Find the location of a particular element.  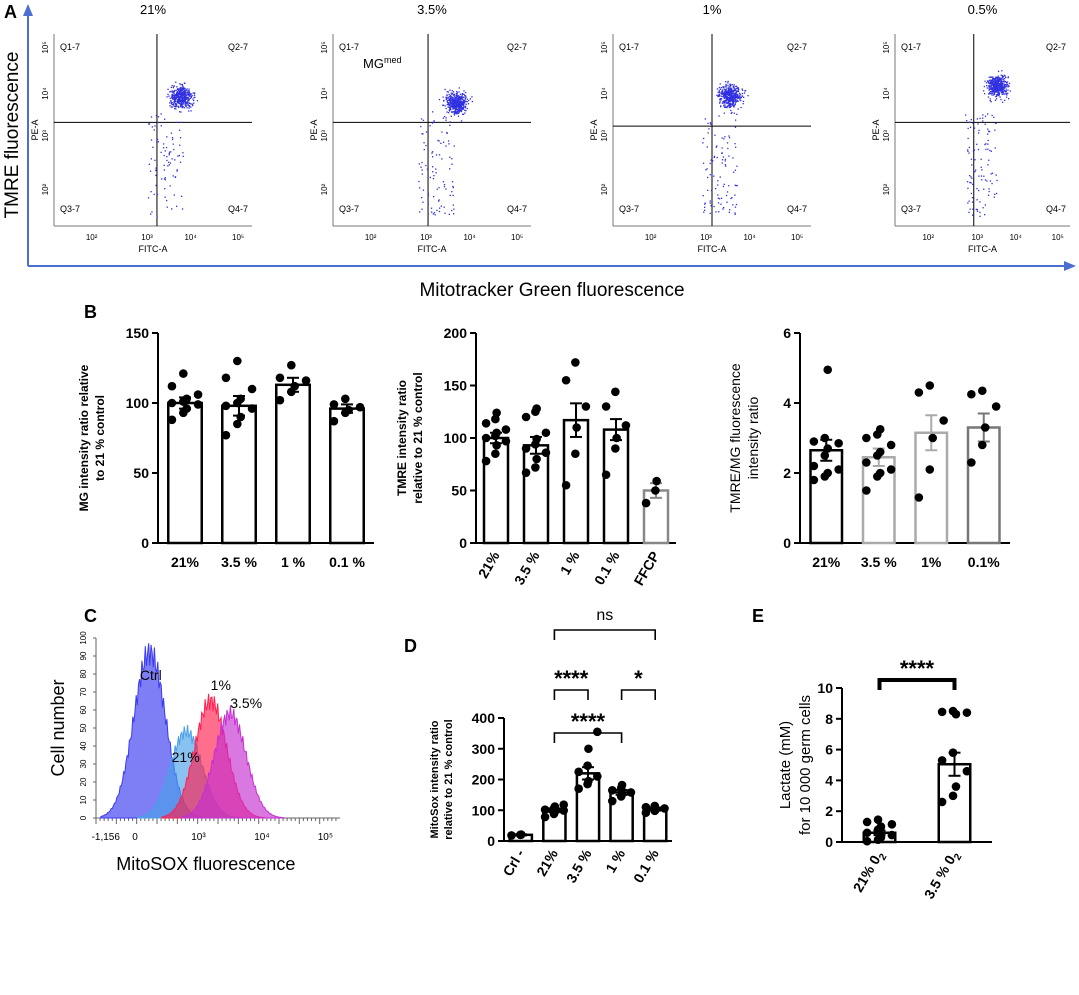

y-tick-label: 100 is located at coordinates (484, 810).